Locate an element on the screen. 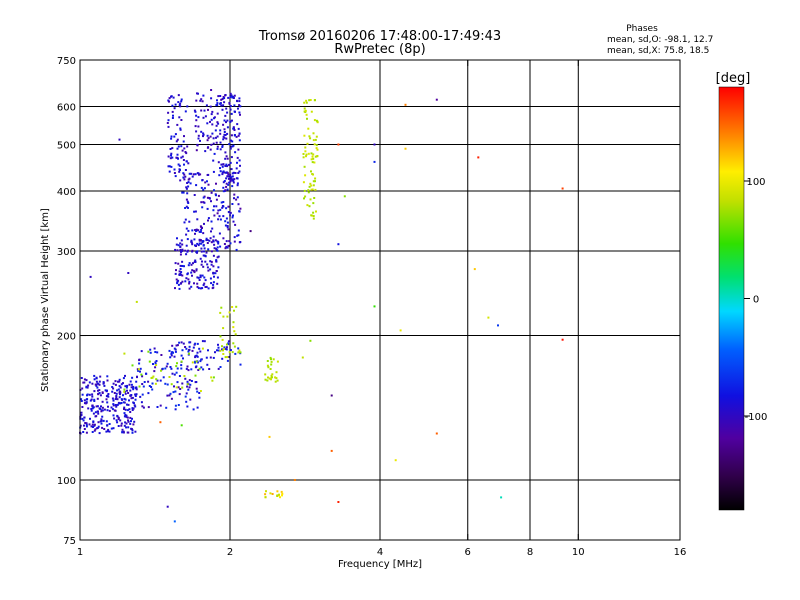 The width and height of the screenshot is (800, 600). y-tick-label: 200 is located at coordinates (66, 337).